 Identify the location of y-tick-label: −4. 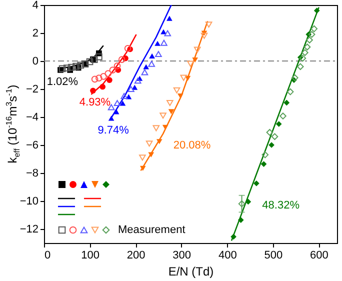
(32, 118).